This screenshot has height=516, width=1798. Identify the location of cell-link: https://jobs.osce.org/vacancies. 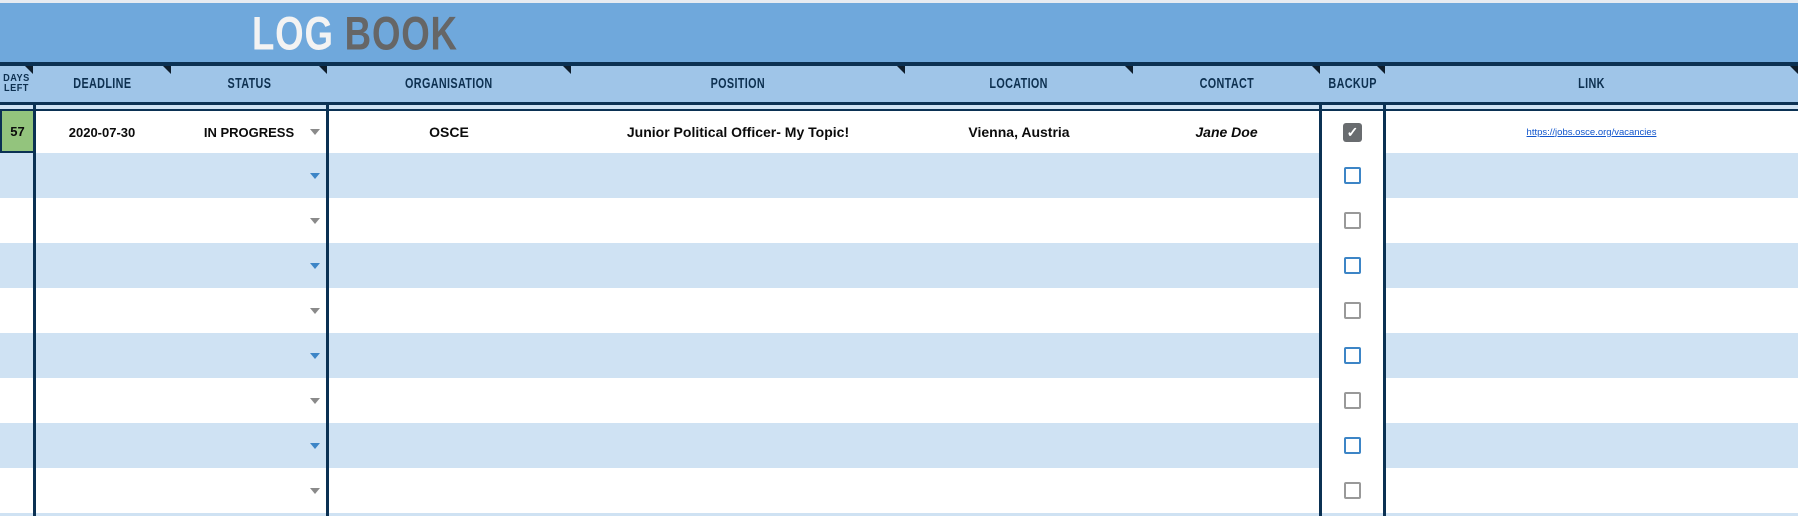
(1591, 132).